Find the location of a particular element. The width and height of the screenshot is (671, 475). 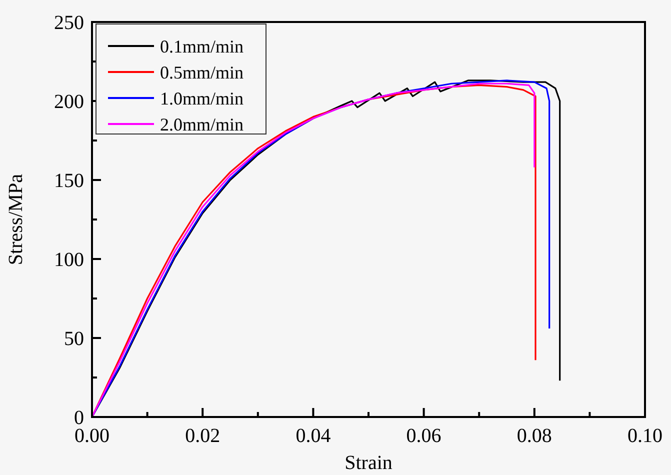

y-tick-label: 50 is located at coordinates (74, 339).